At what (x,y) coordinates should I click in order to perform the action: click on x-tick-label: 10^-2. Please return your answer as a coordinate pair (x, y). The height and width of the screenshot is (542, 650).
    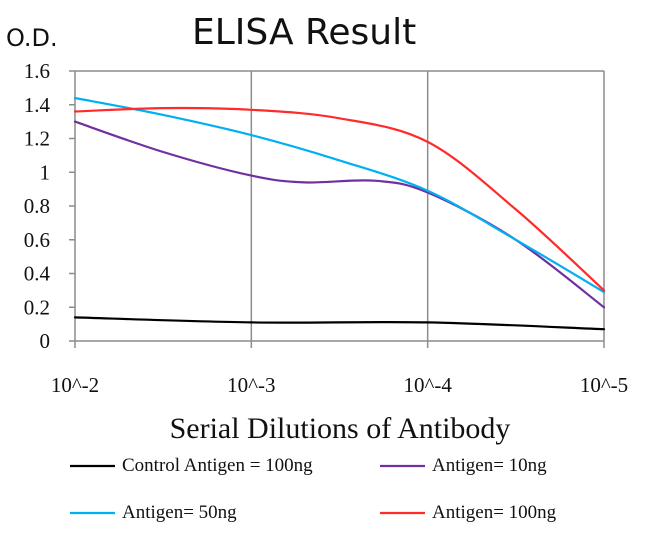
    Looking at the image, I should click on (75, 385).